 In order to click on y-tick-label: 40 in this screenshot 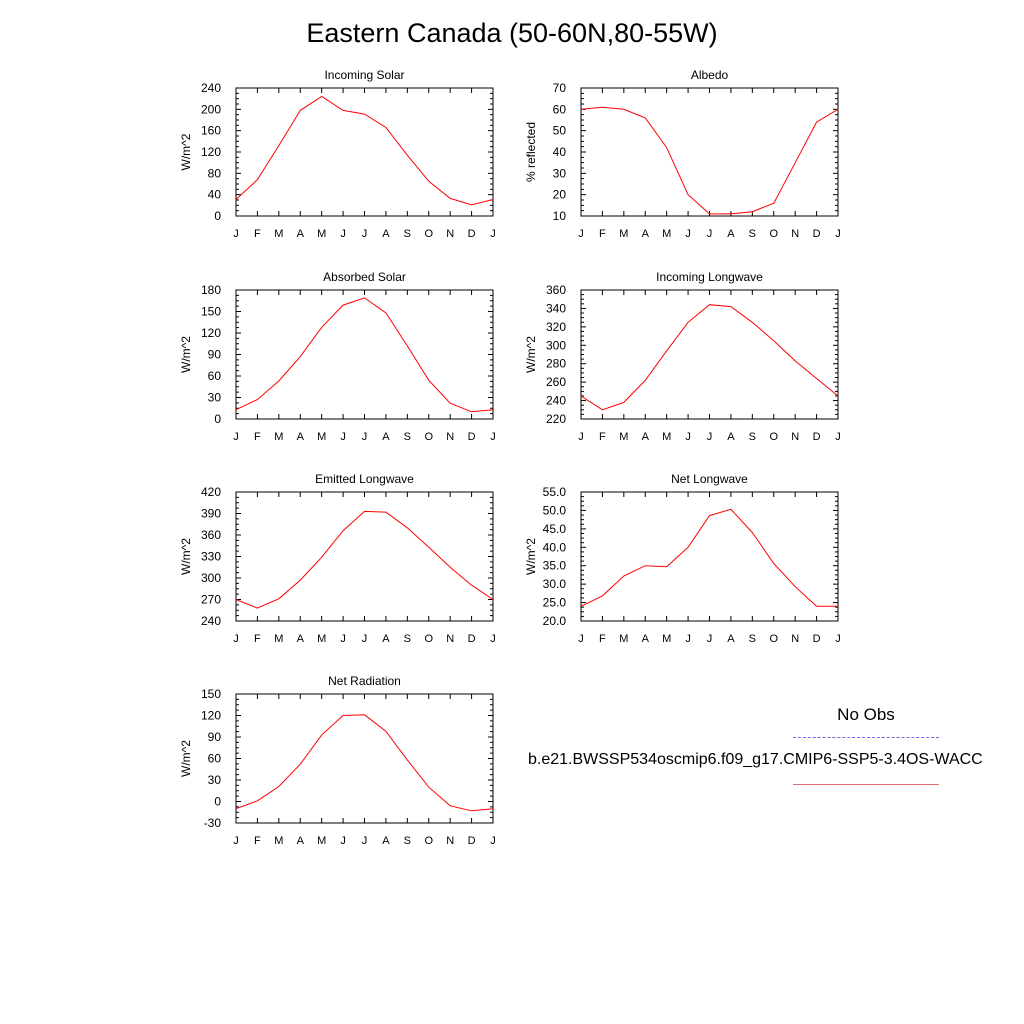, I will do `click(560, 152)`.